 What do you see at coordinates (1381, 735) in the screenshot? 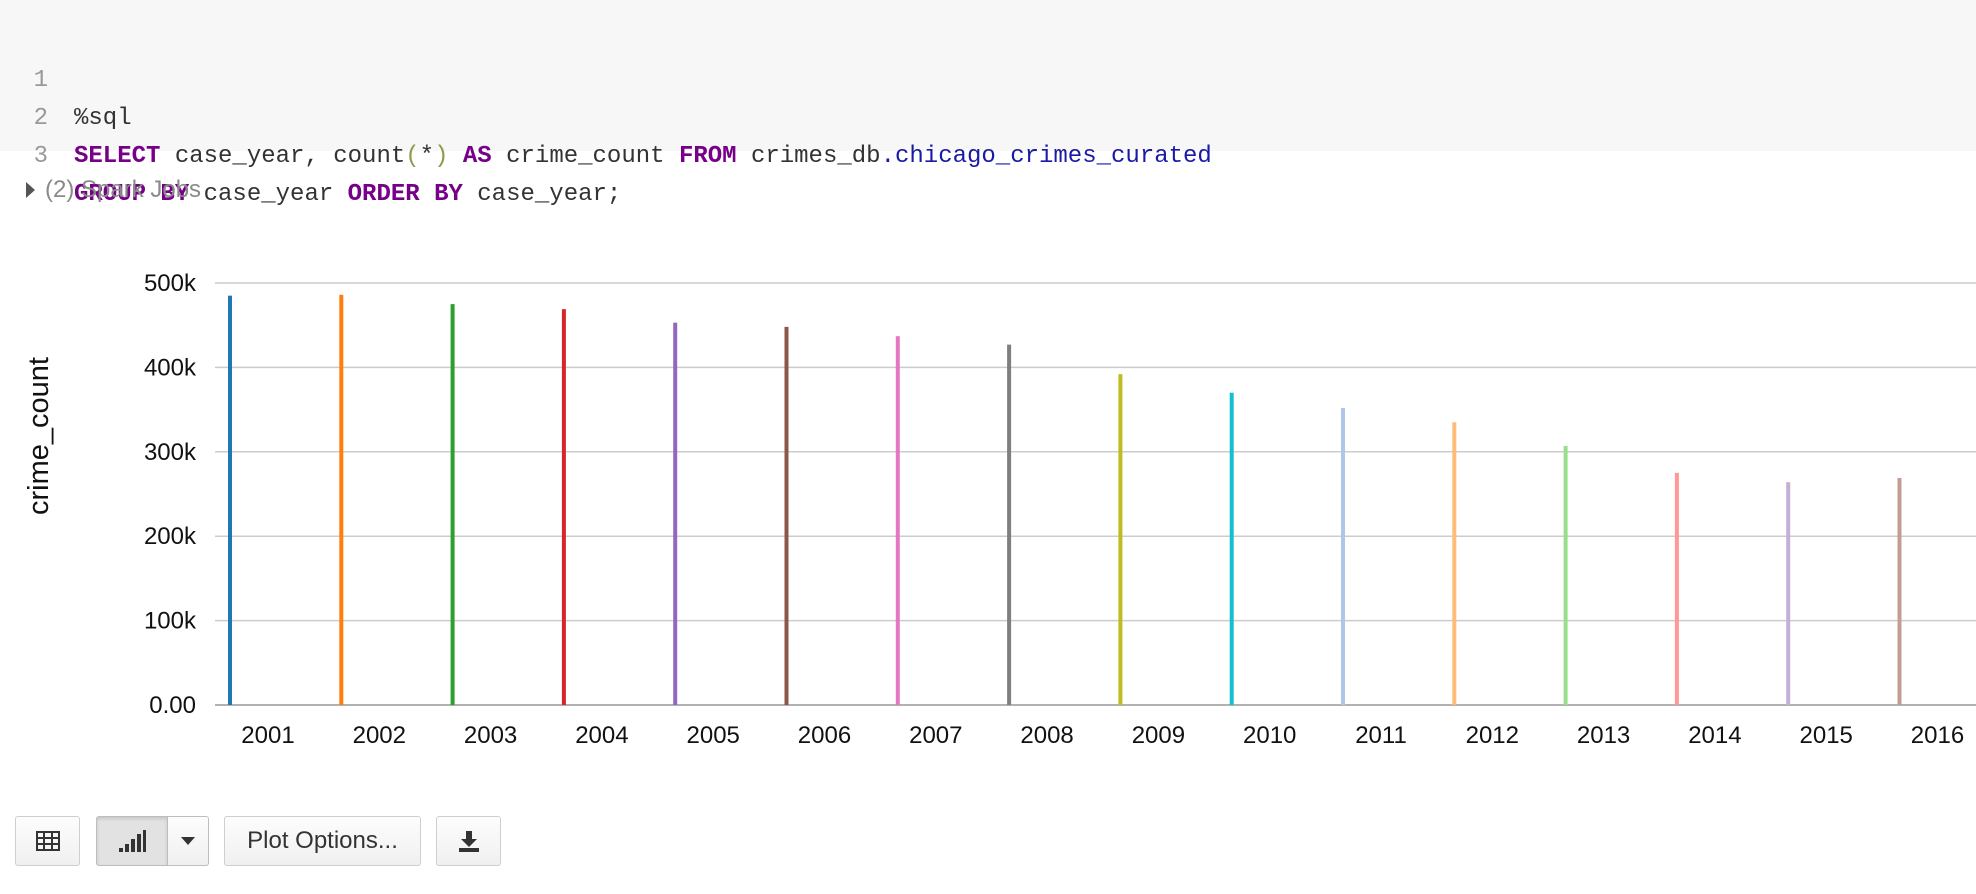
I see `x-tick-label: 2011` at bounding box center [1381, 735].